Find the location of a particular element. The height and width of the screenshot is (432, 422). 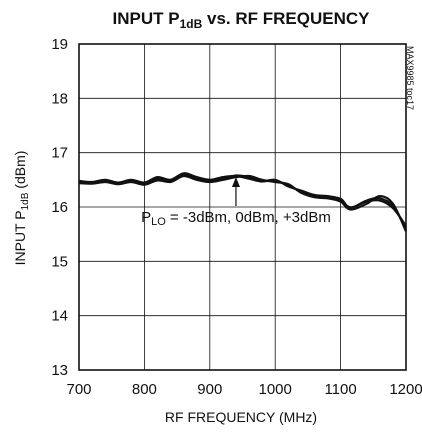

x-tick-labels: 700 800 900 1000 1100 1200 is located at coordinates (244, 389).